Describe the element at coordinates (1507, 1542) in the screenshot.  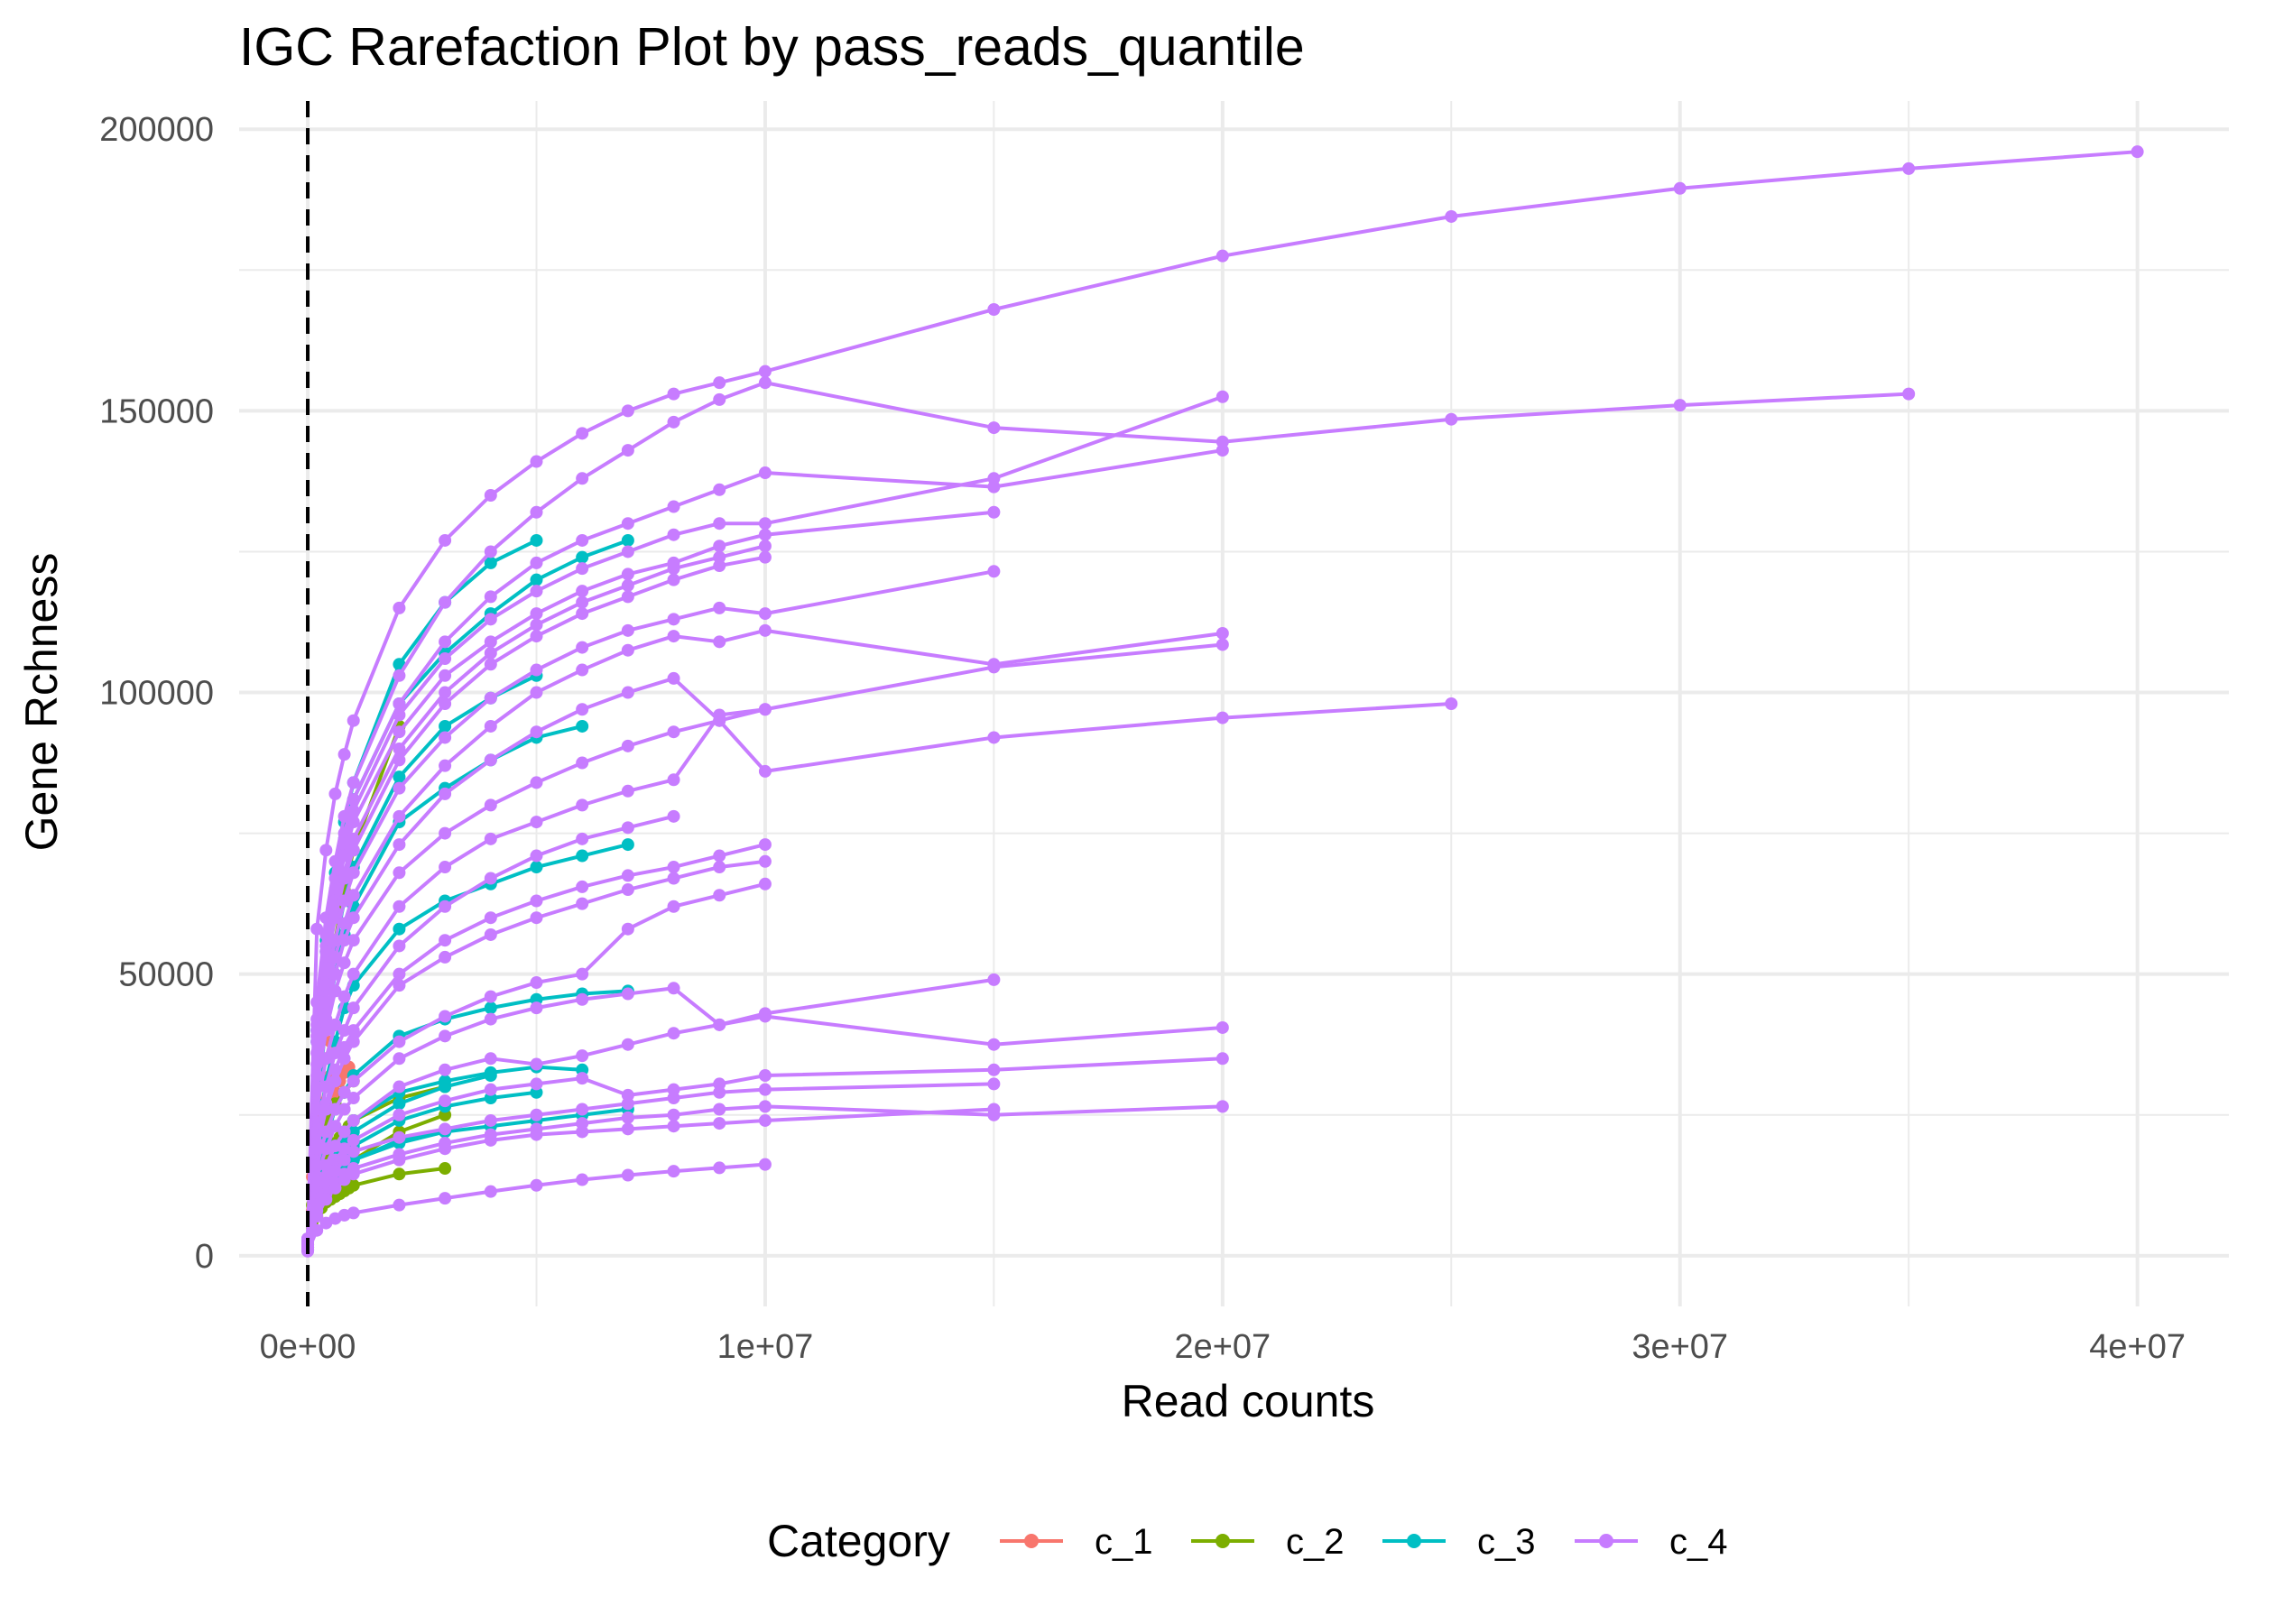
I see `legend-label: c_3` at that location.